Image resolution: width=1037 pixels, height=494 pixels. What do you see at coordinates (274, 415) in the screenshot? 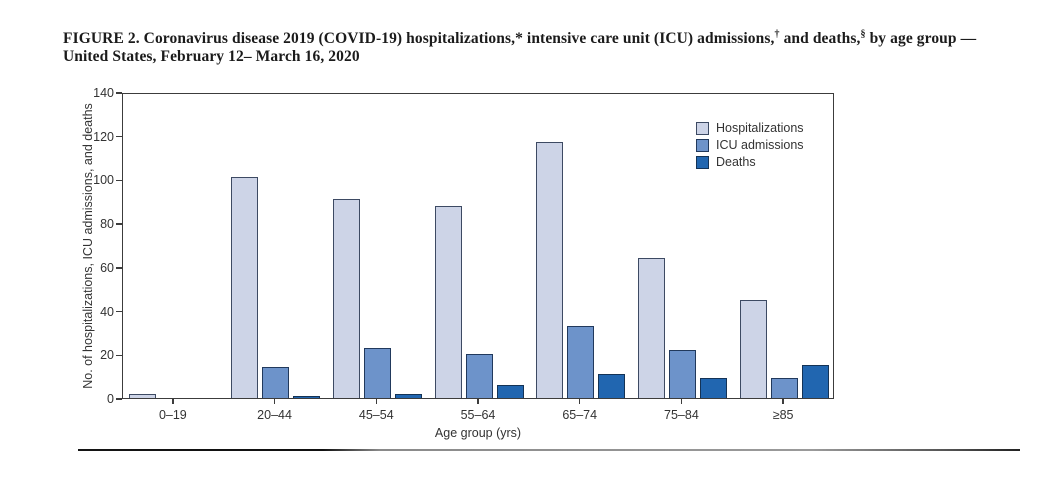
I see `x-tick-label: 20–44` at bounding box center [274, 415].